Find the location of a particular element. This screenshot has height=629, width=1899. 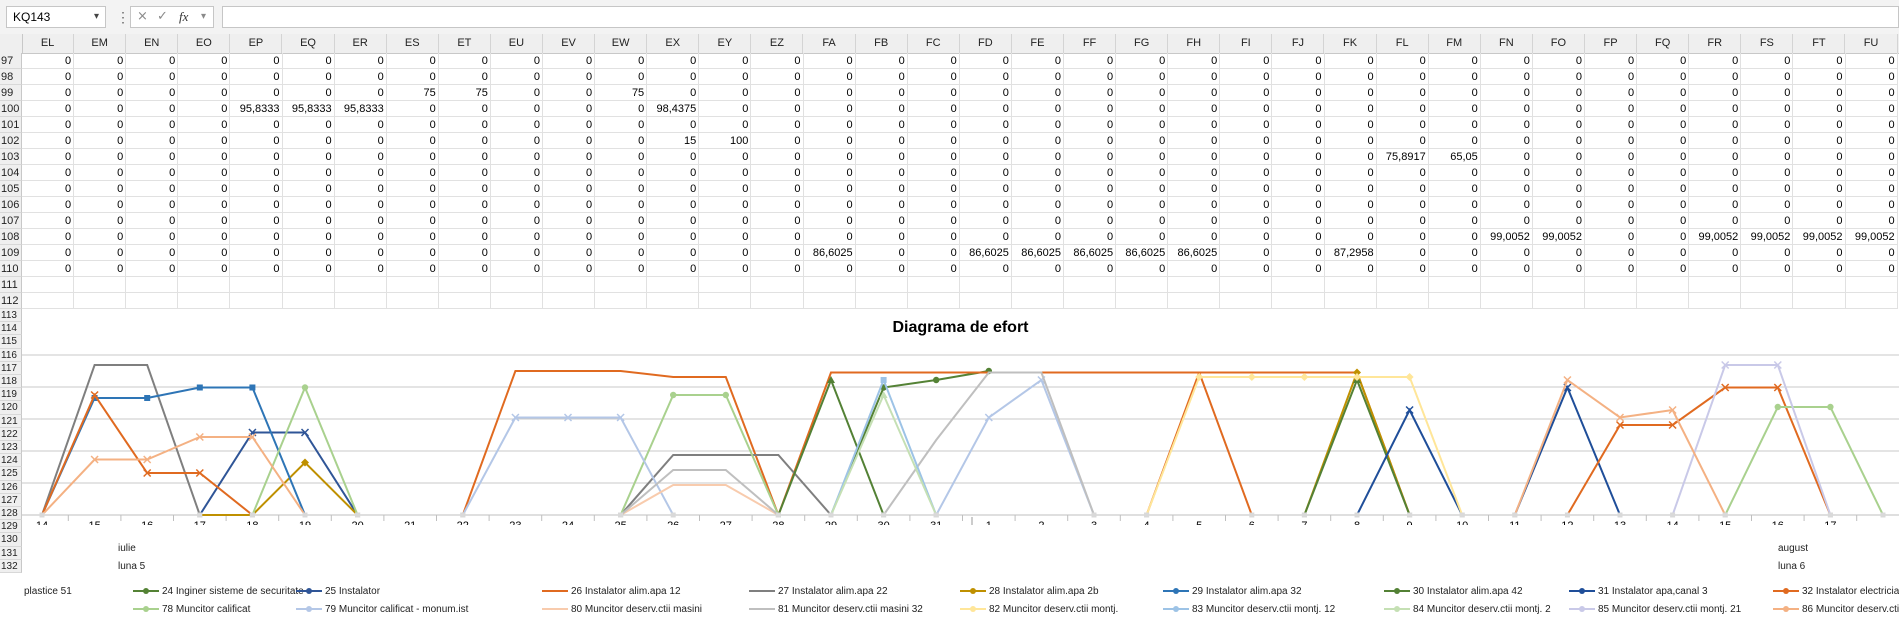

column-header: FP is located at coordinates (1611, 43).